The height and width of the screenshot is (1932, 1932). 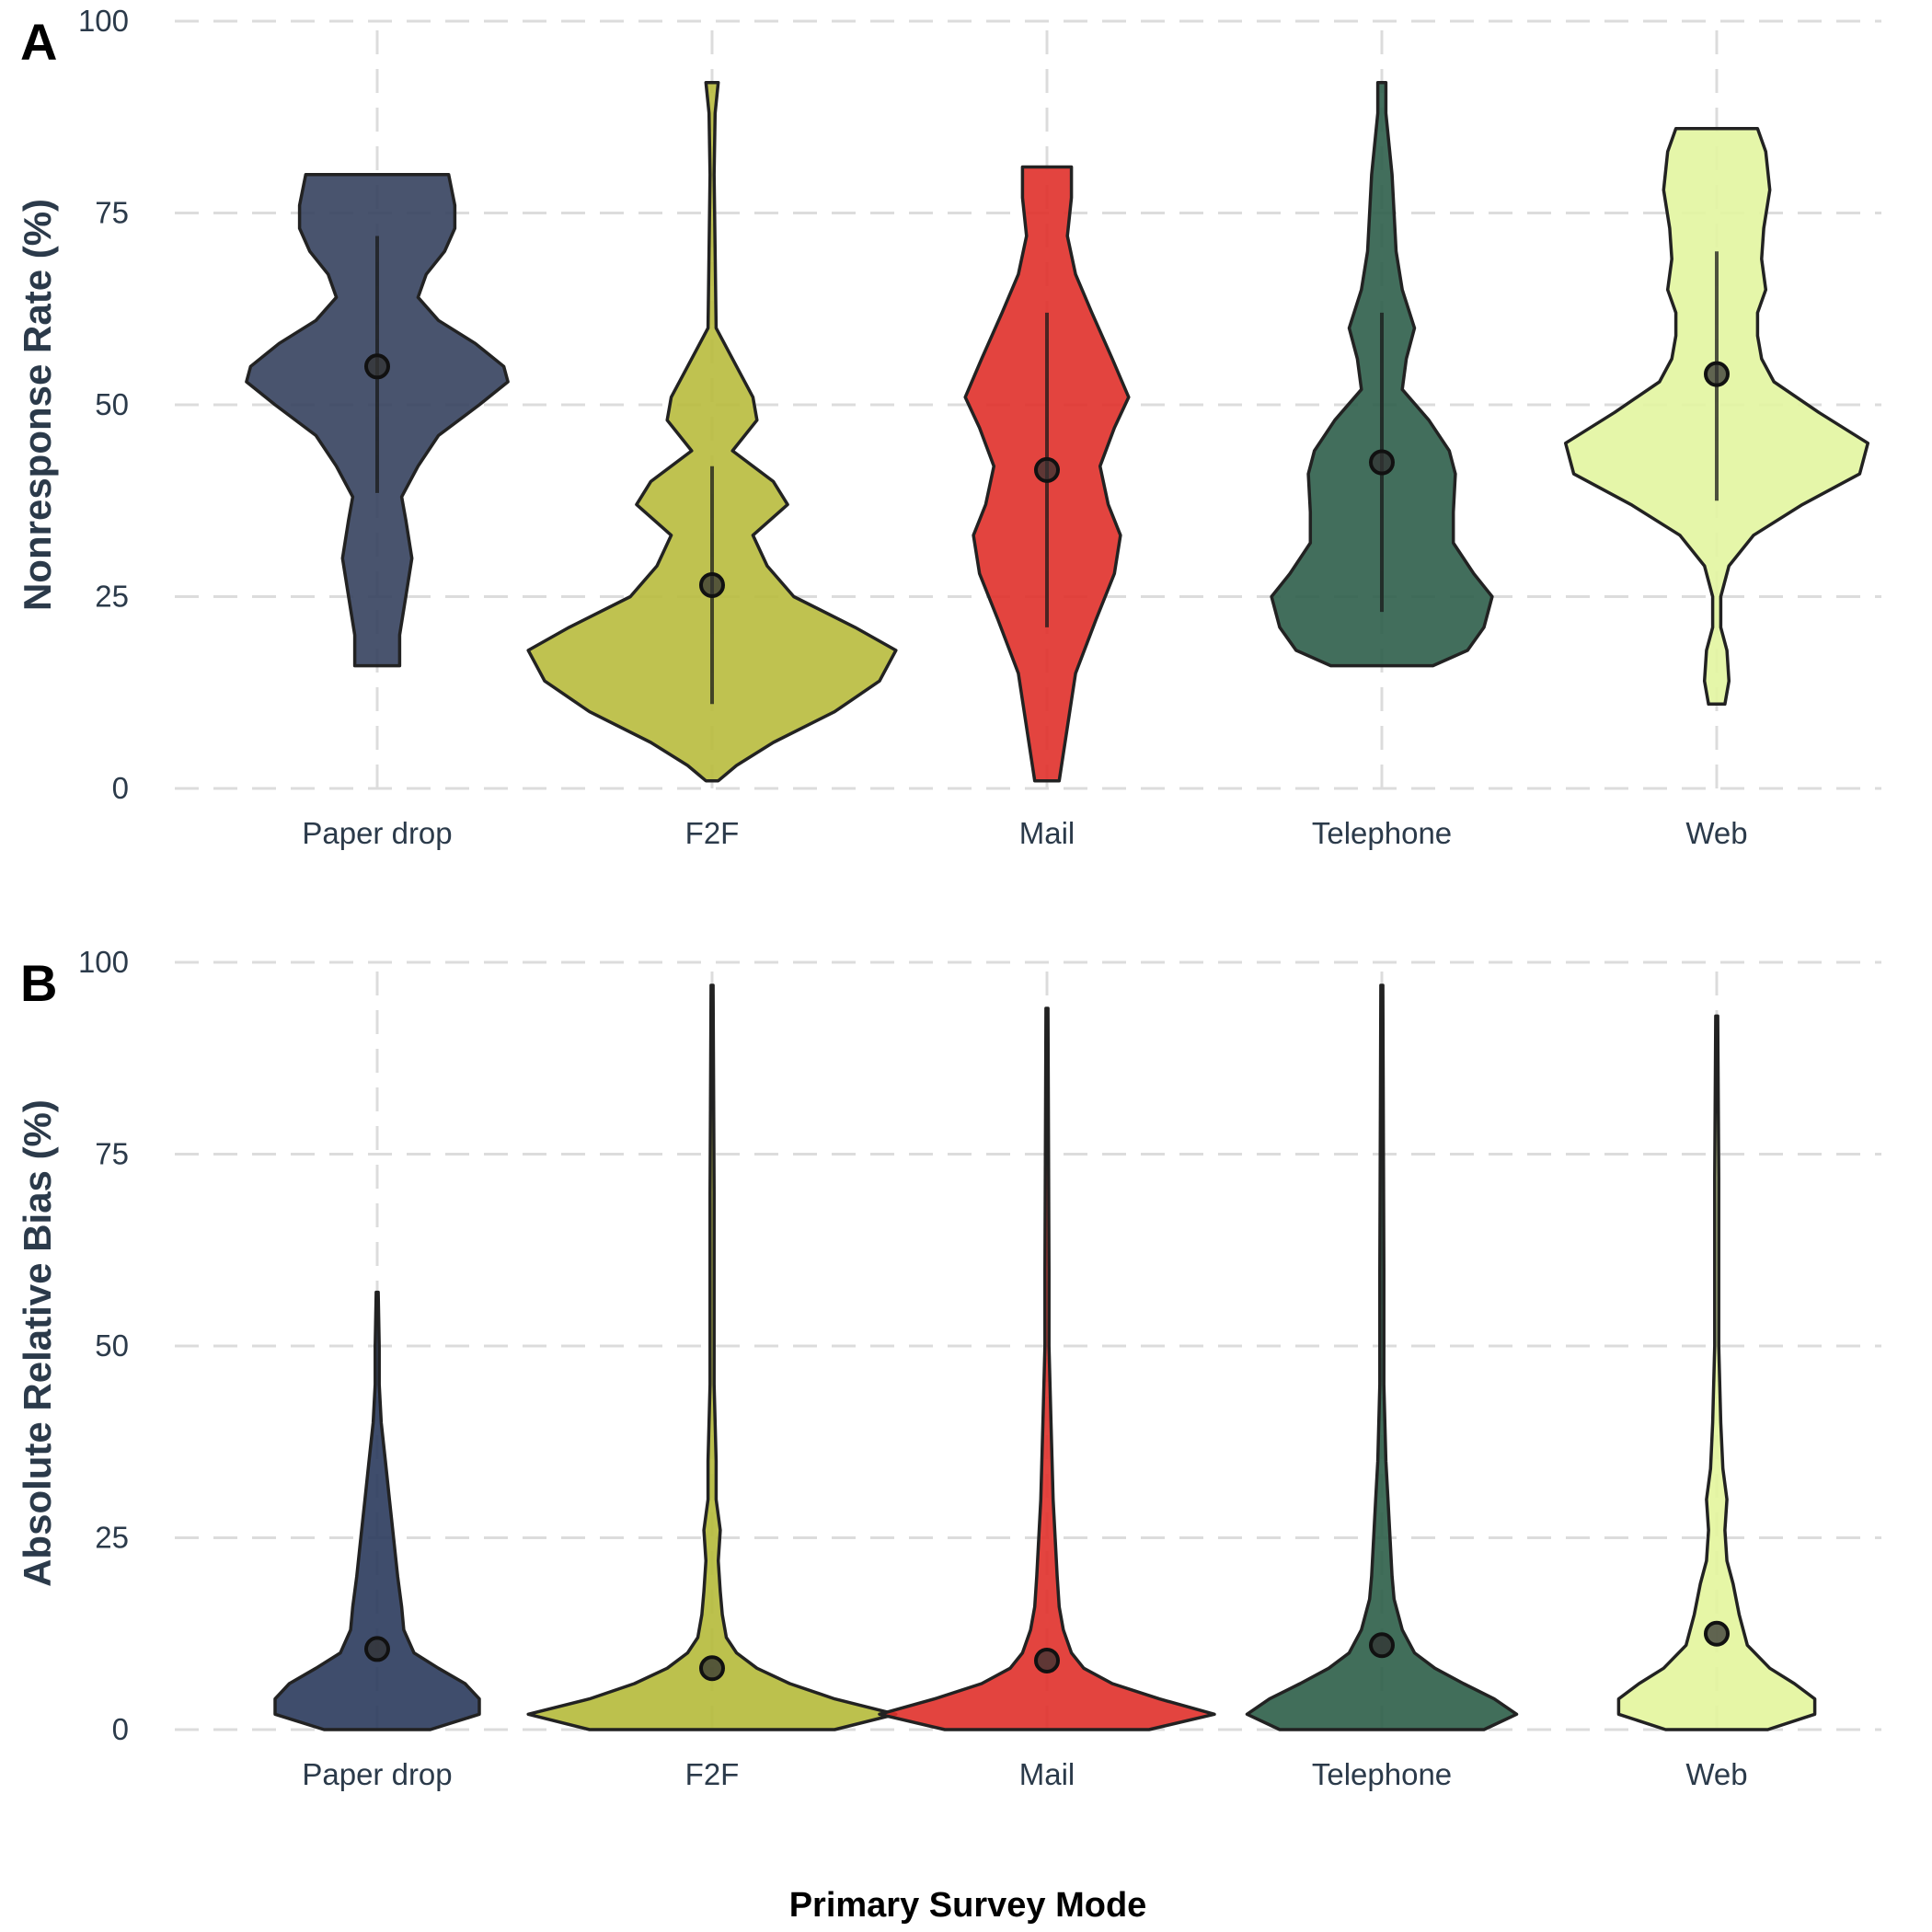 I want to click on panel-tag-a: A, so click(x=38, y=42).